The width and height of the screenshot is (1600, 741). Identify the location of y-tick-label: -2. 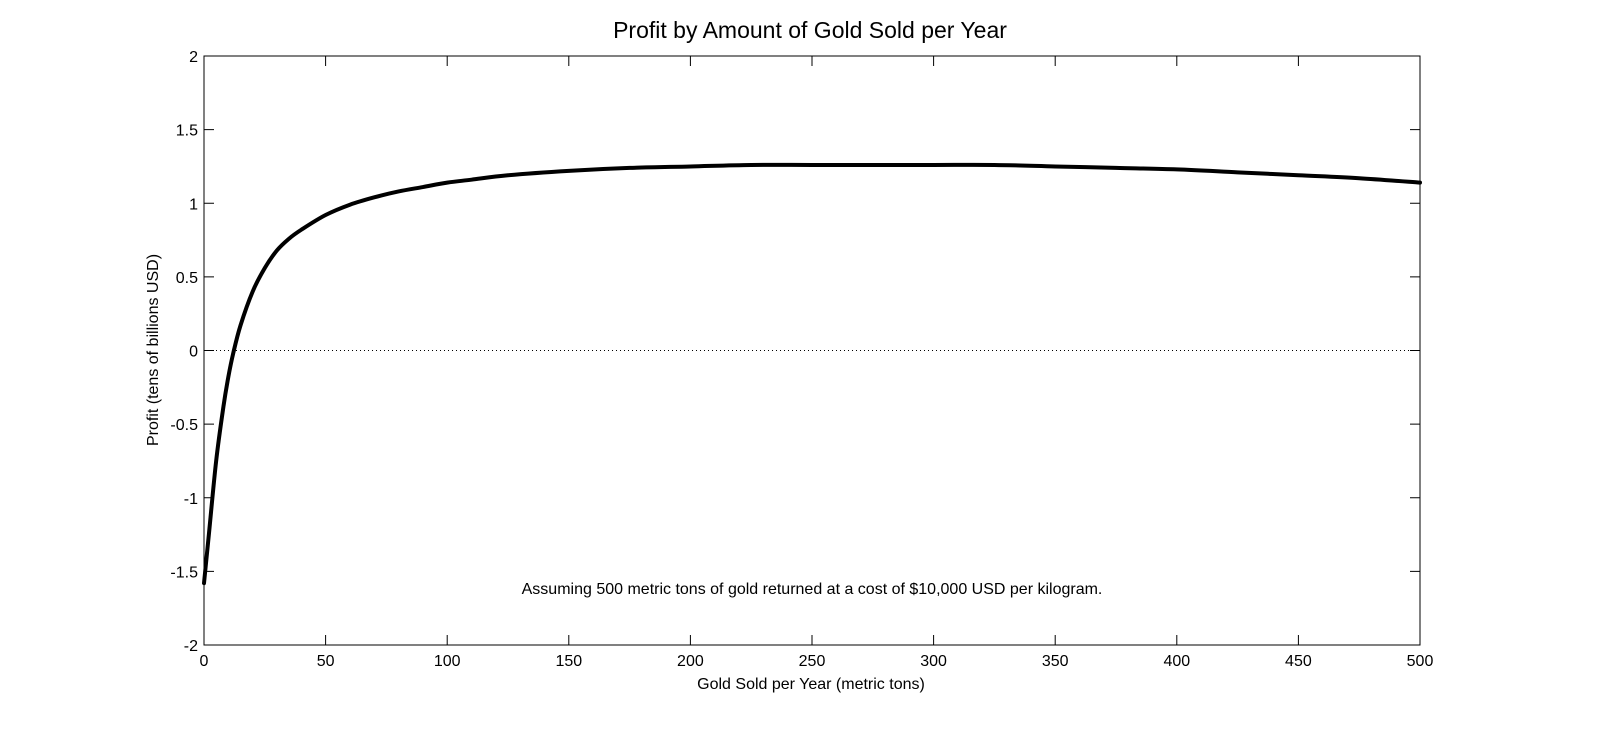
(191, 646).